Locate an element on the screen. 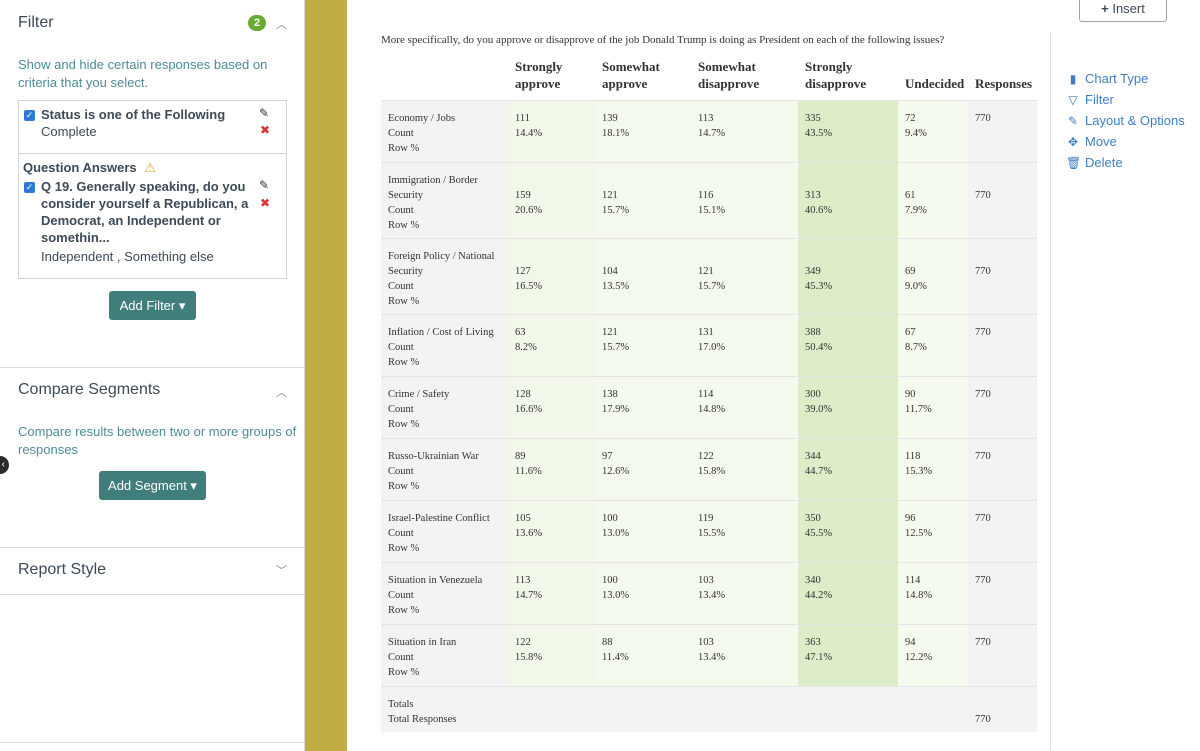 This screenshot has height=751, width=1200. delete-action: 🗑 Delete is located at coordinates (1094, 163).